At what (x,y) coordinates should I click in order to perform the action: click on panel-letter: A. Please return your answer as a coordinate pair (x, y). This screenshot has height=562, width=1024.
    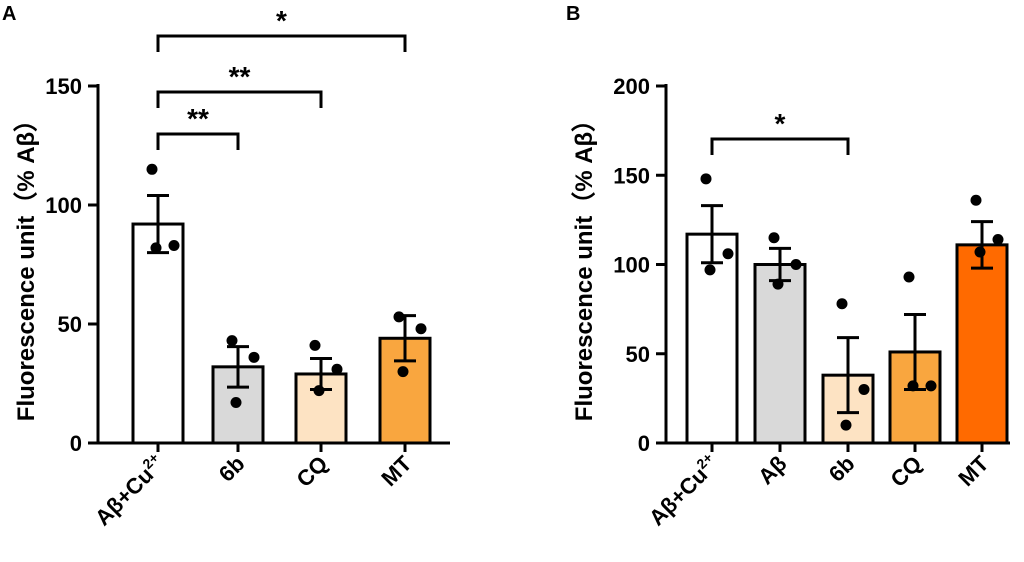
    Looking at the image, I should click on (9, 14).